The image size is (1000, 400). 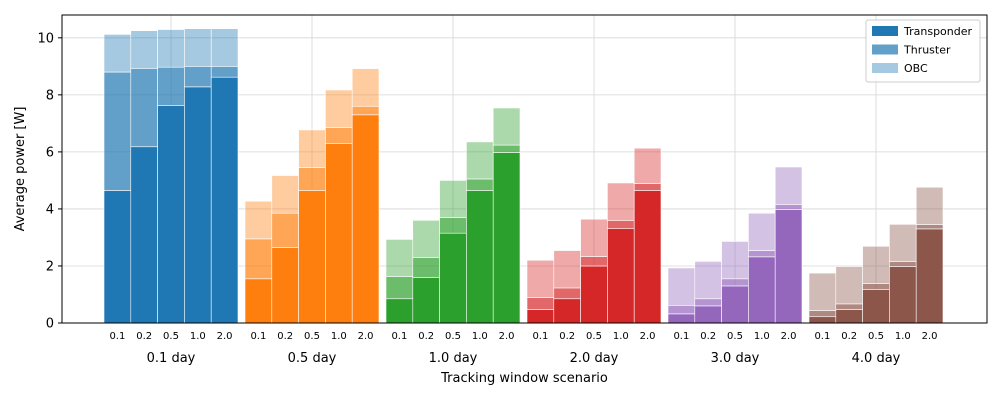 I want to click on y-tick-label: 6, so click(x=50, y=152).